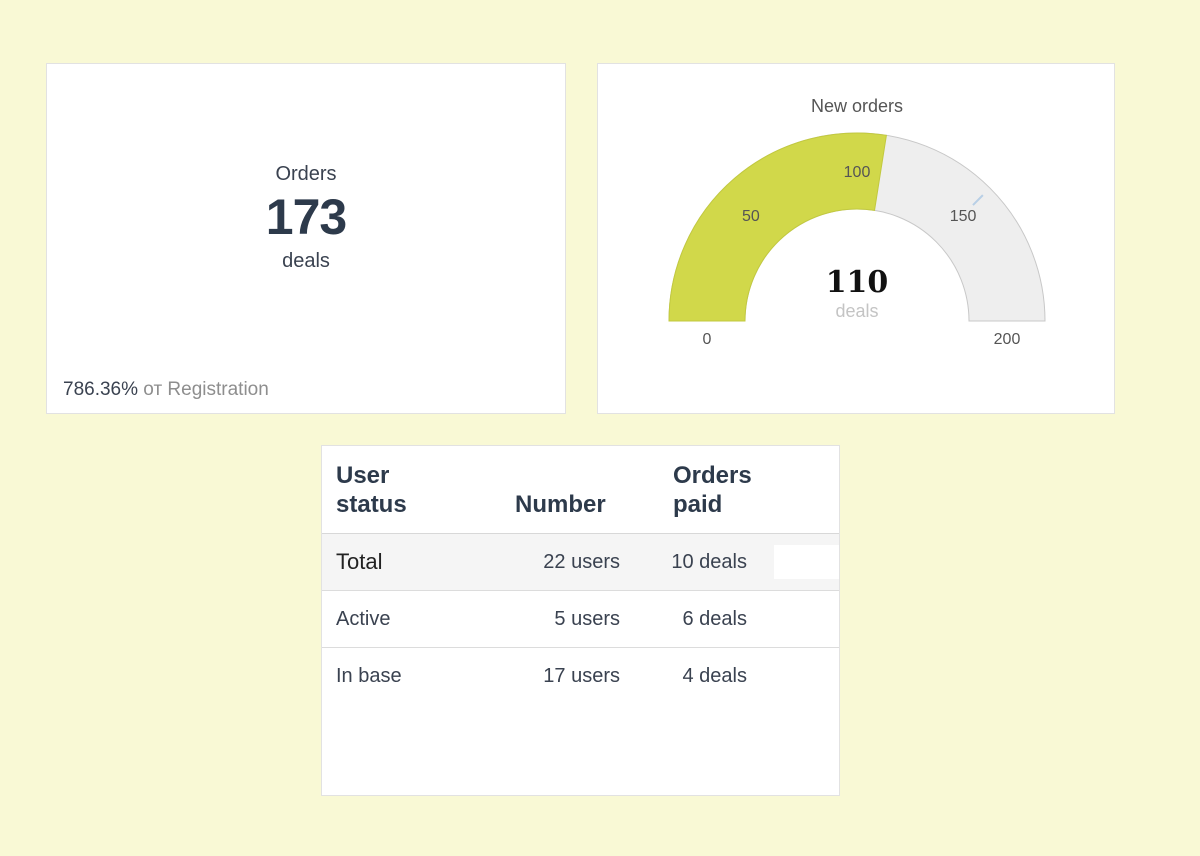 The image size is (1200, 856). I want to click on header-orders-paid-line2: paid, so click(698, 504).